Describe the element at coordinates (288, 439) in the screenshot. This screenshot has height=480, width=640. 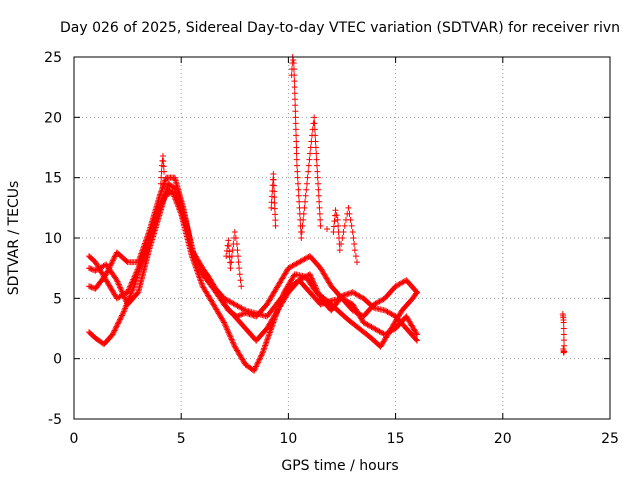
I see `x-tick-label: 10` at that location.